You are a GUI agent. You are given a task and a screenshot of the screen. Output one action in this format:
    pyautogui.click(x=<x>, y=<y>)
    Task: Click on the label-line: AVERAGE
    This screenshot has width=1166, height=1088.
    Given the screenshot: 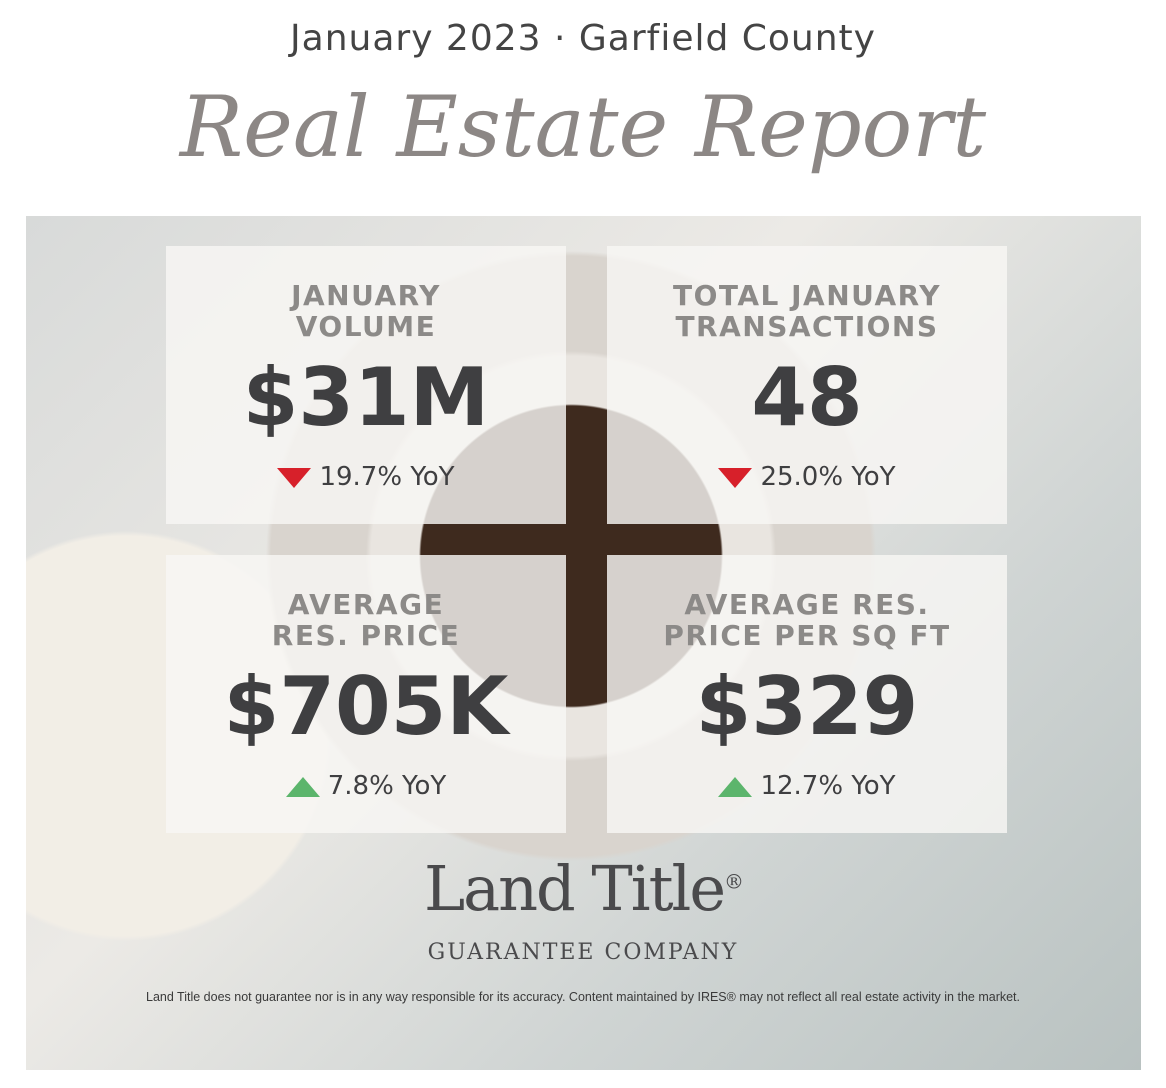 What is the action you would take?
    pyautogui.click(x=366, y=604)
    